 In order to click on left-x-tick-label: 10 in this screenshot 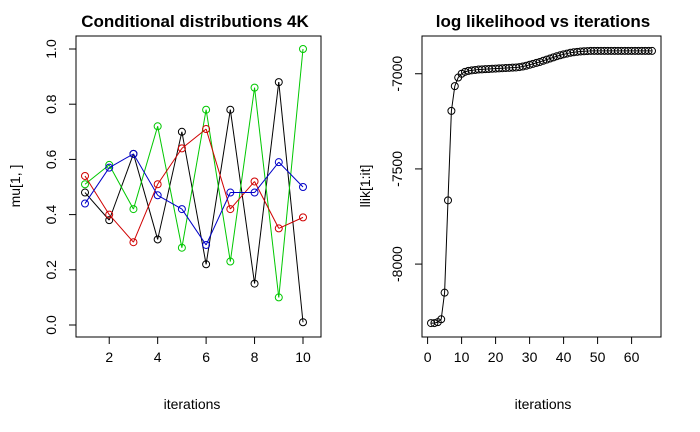, I will do `click(303, 357)`.